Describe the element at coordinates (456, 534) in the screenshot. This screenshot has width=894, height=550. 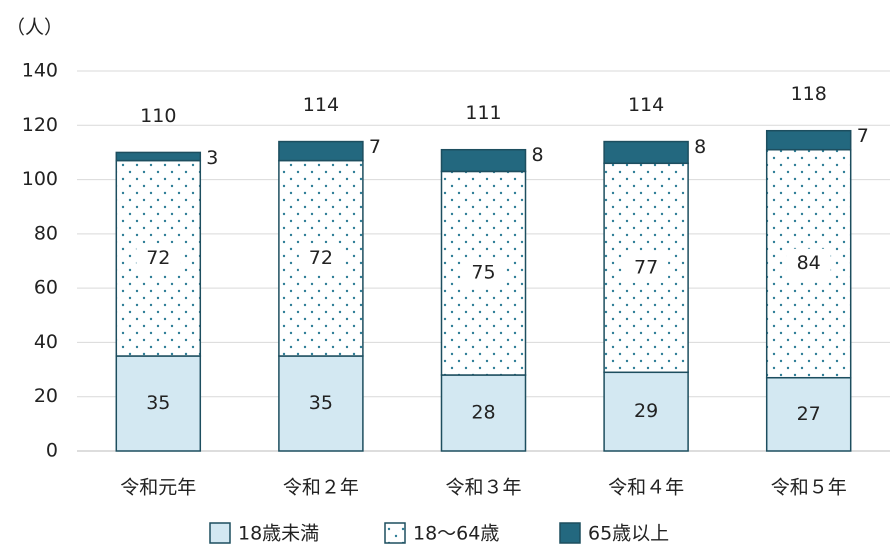
I see `legend-label: 18〜64歳` at that location.